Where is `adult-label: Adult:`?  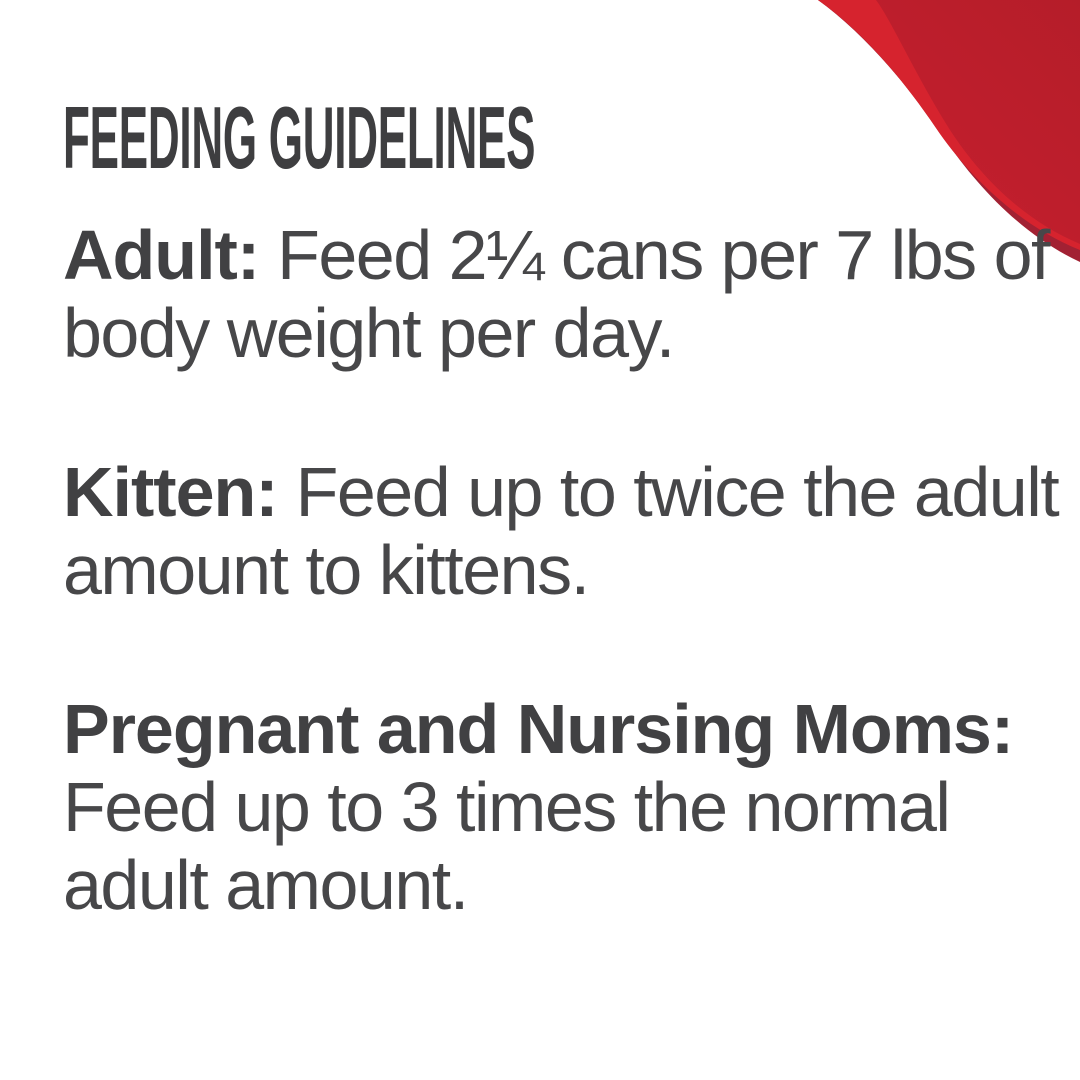 adult-label: Adult: is located at coordinates (161, 255).